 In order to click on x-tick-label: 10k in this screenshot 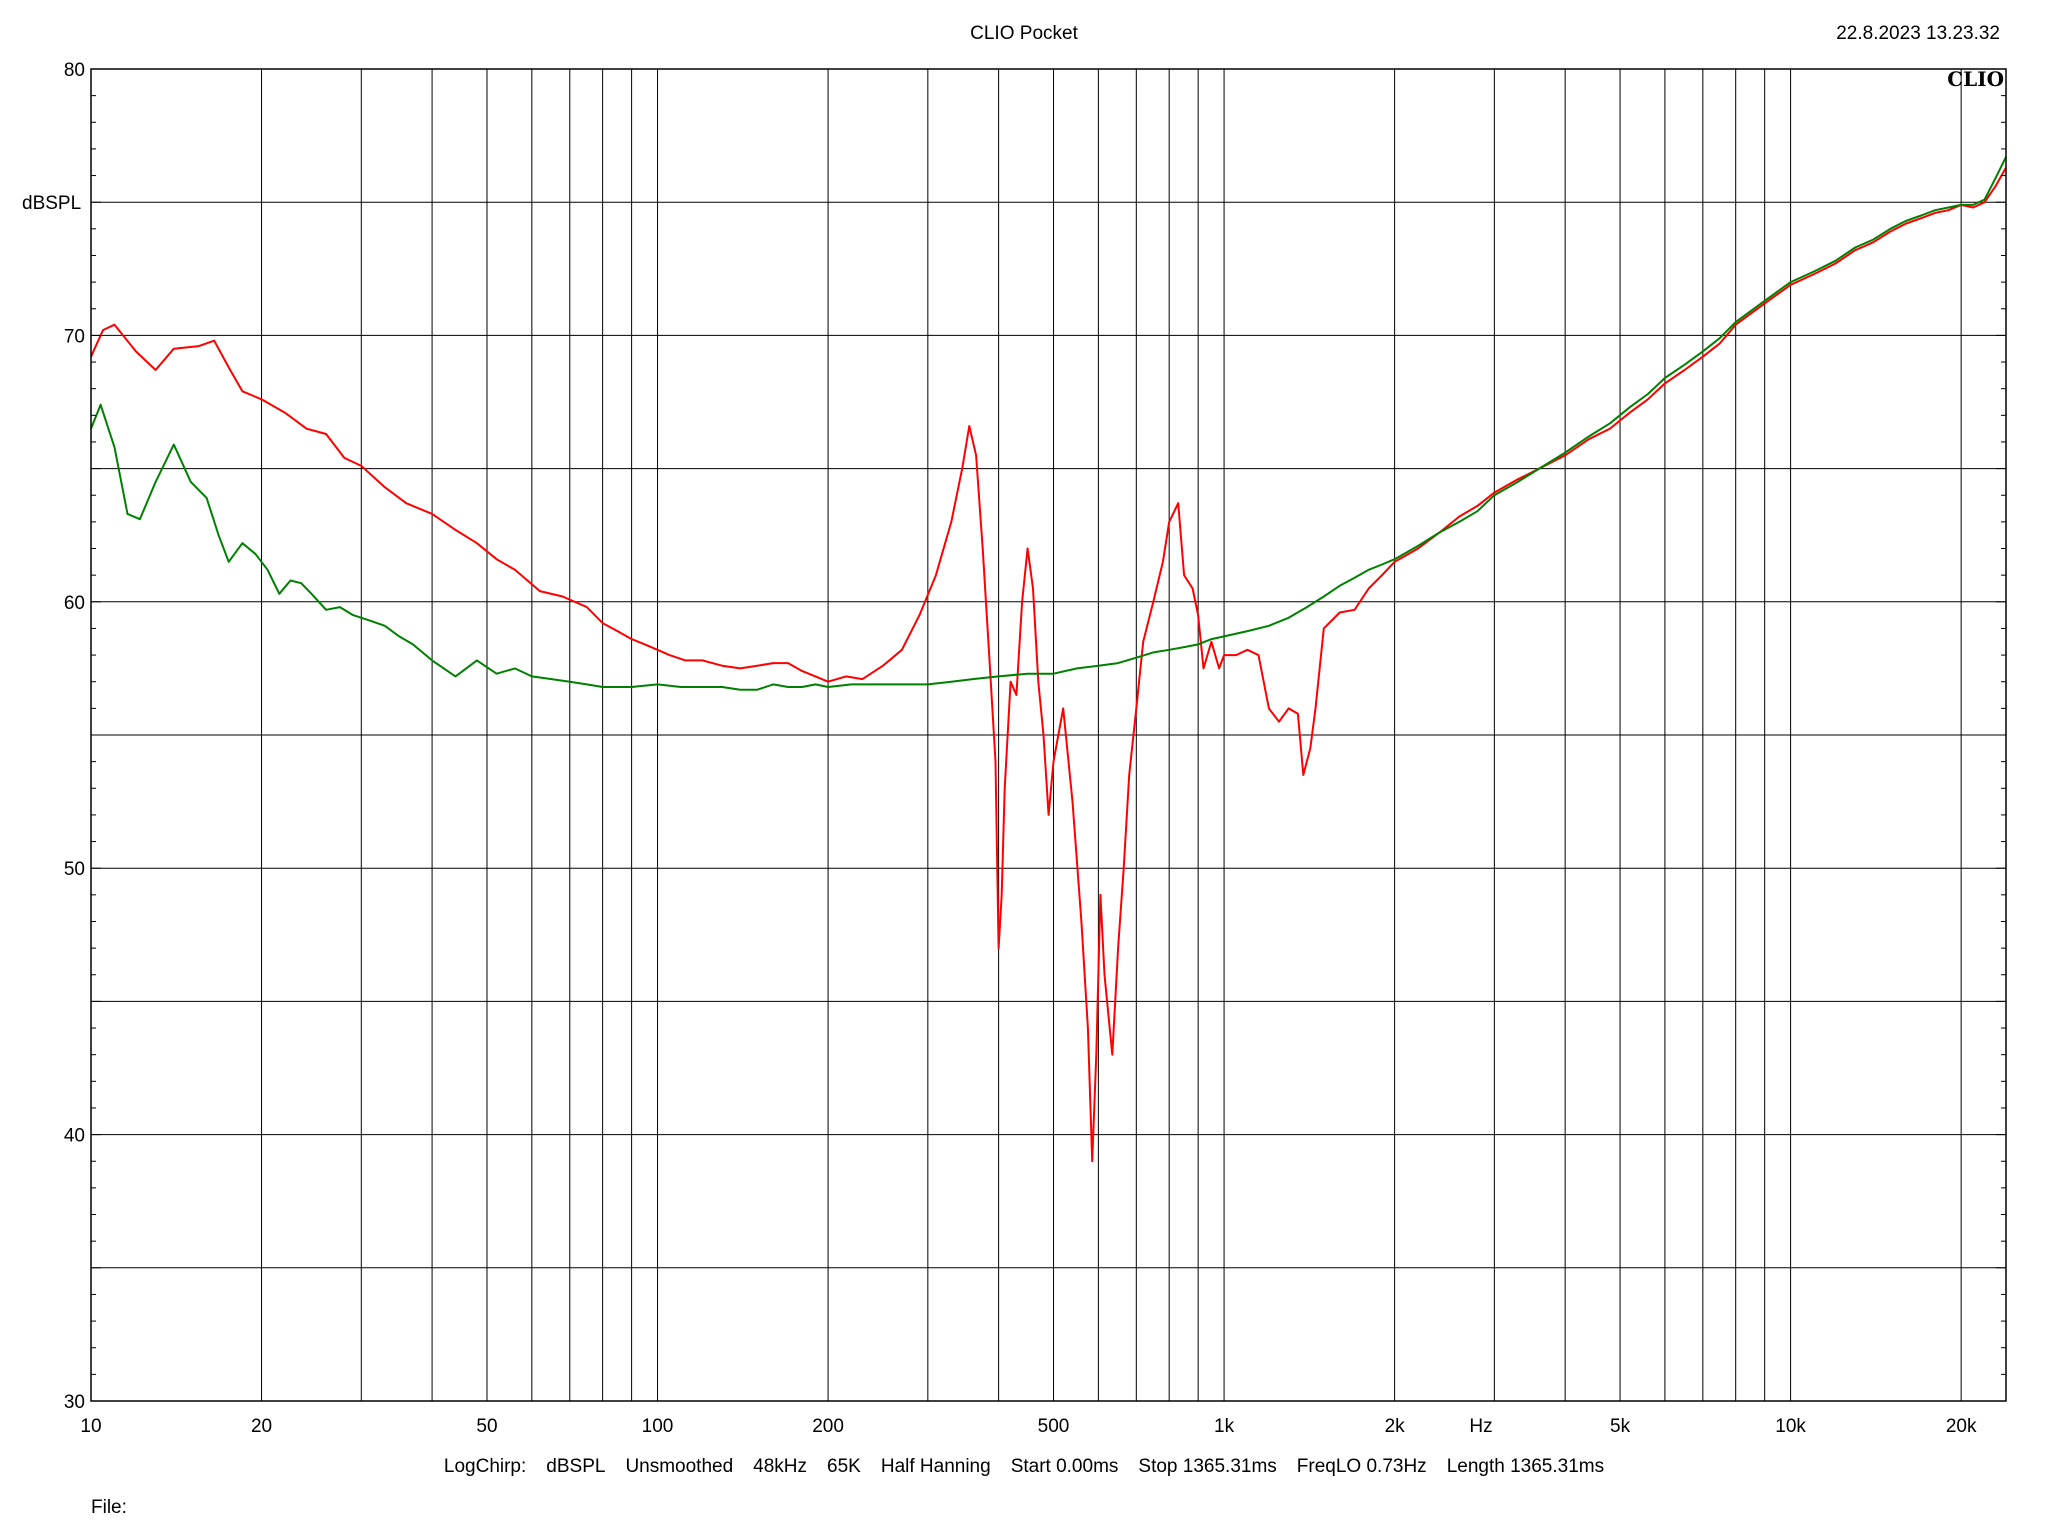, I will do `click(1790, 1426)`.